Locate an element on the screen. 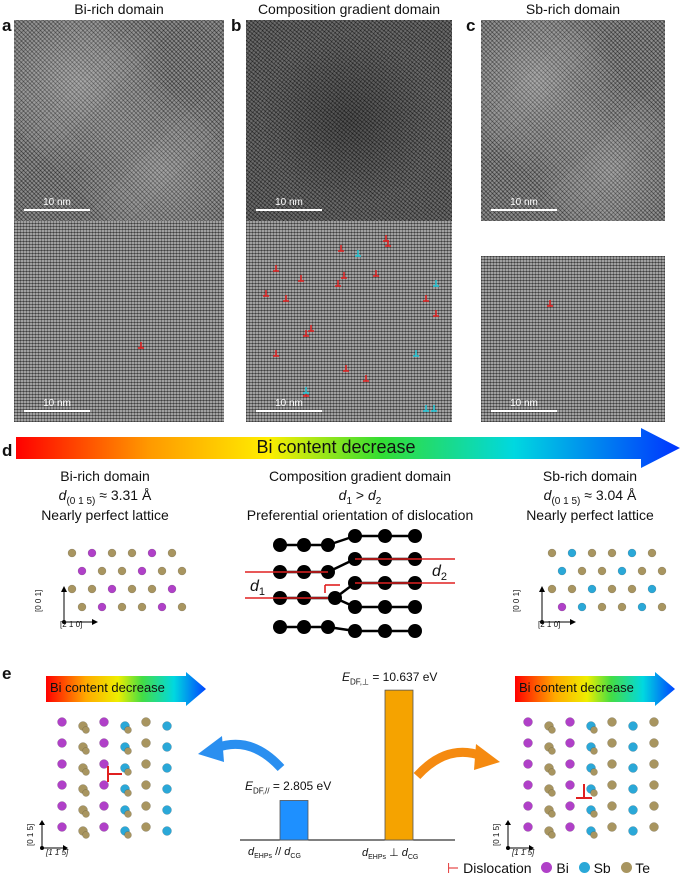  e-left-gradient-arrow is located at coordinates (126, 689).